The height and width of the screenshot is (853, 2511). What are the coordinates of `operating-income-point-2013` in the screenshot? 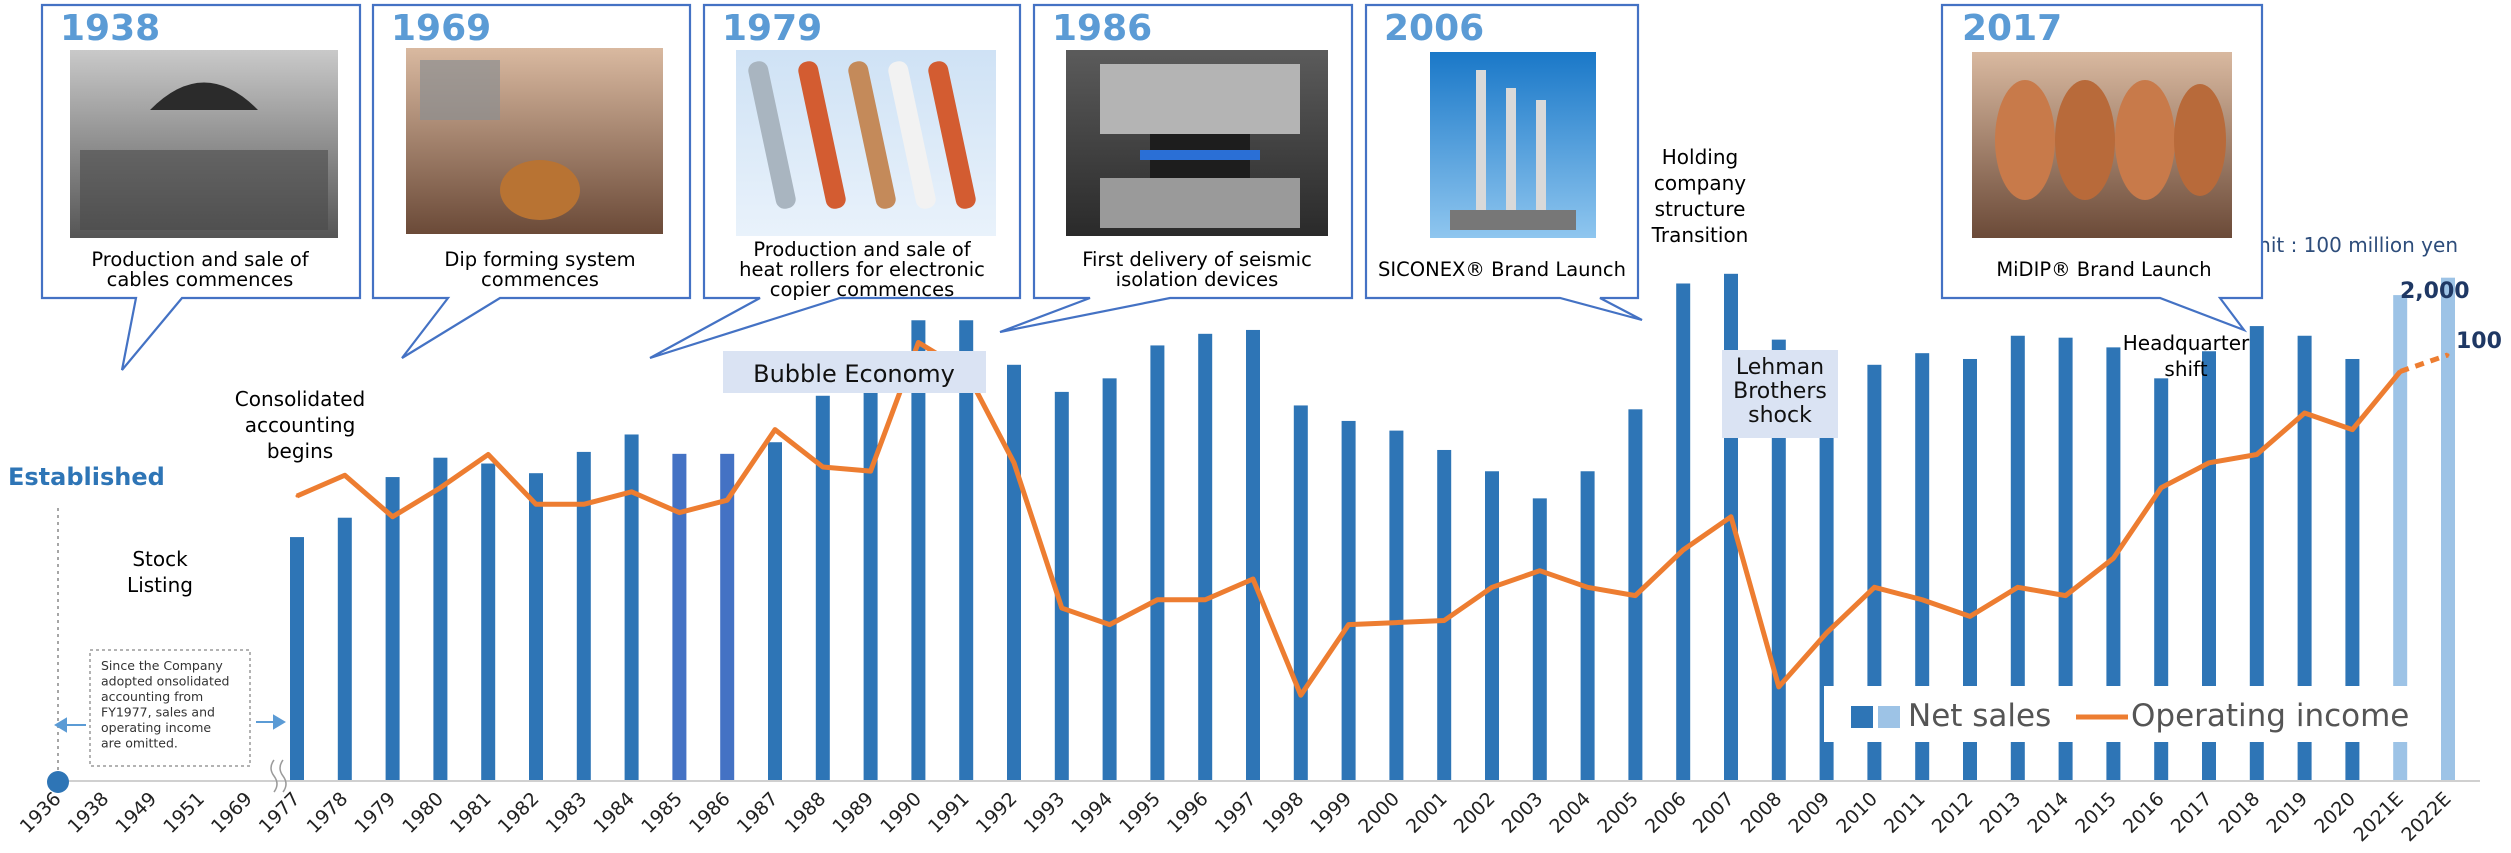 It's located at (2018, 587).